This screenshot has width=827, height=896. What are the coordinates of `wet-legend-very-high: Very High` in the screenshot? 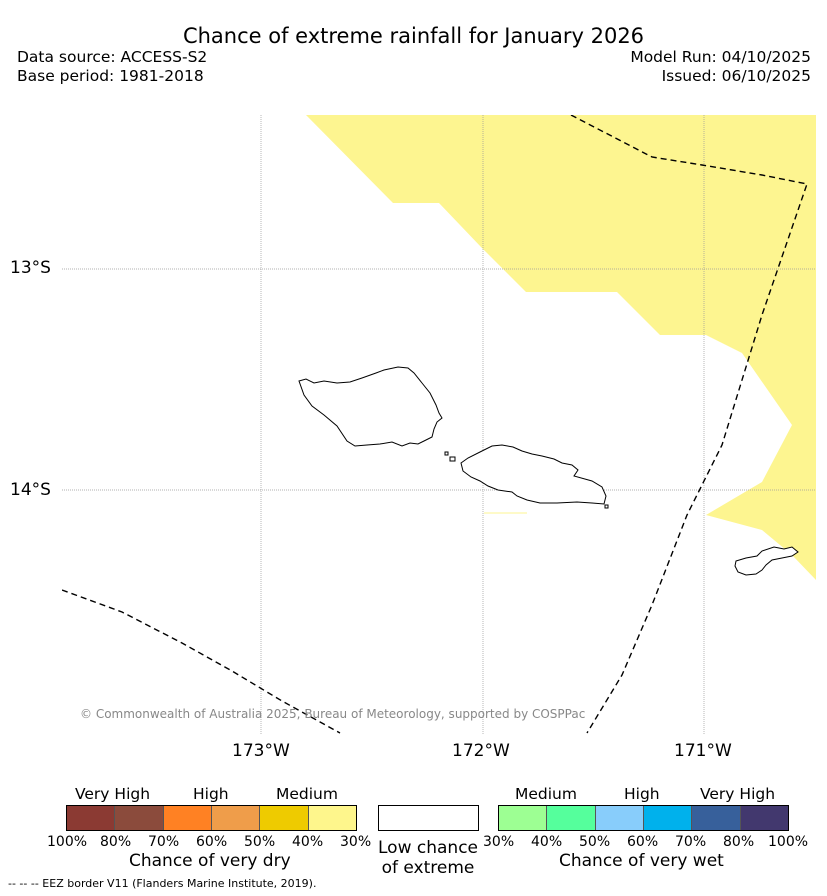 It's located at (738, 794).